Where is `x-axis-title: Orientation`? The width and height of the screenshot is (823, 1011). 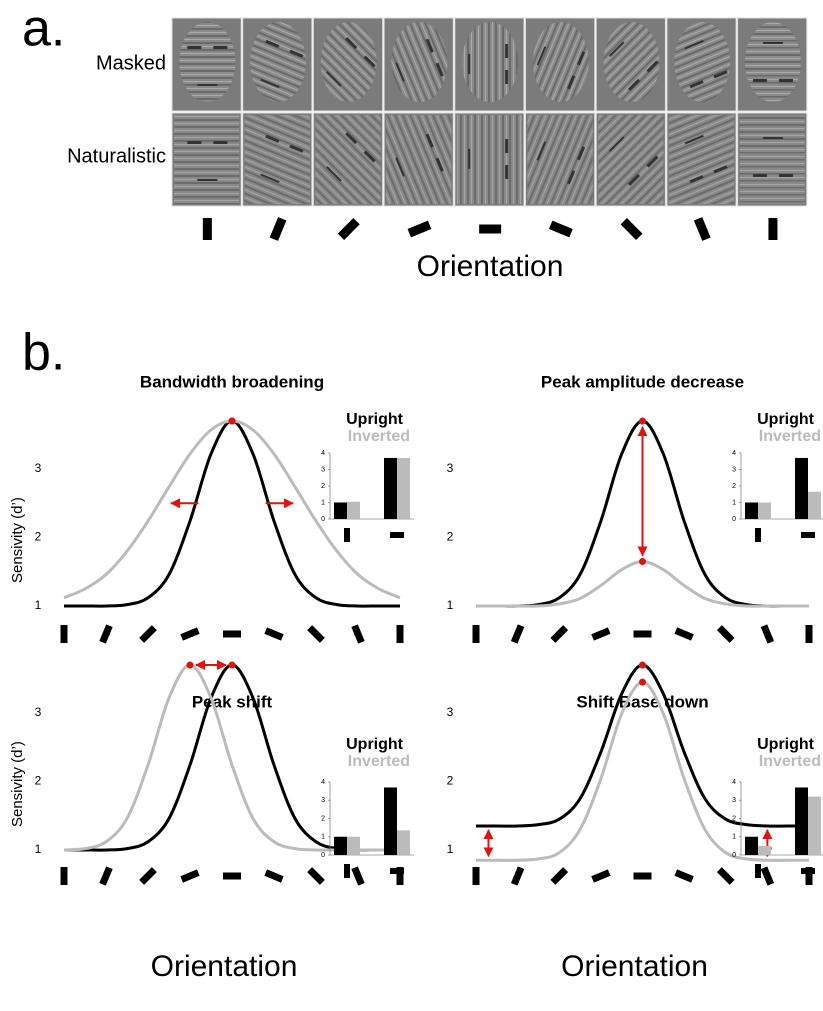 x-axis-title: Orientation is located at coordinates (224, 966).